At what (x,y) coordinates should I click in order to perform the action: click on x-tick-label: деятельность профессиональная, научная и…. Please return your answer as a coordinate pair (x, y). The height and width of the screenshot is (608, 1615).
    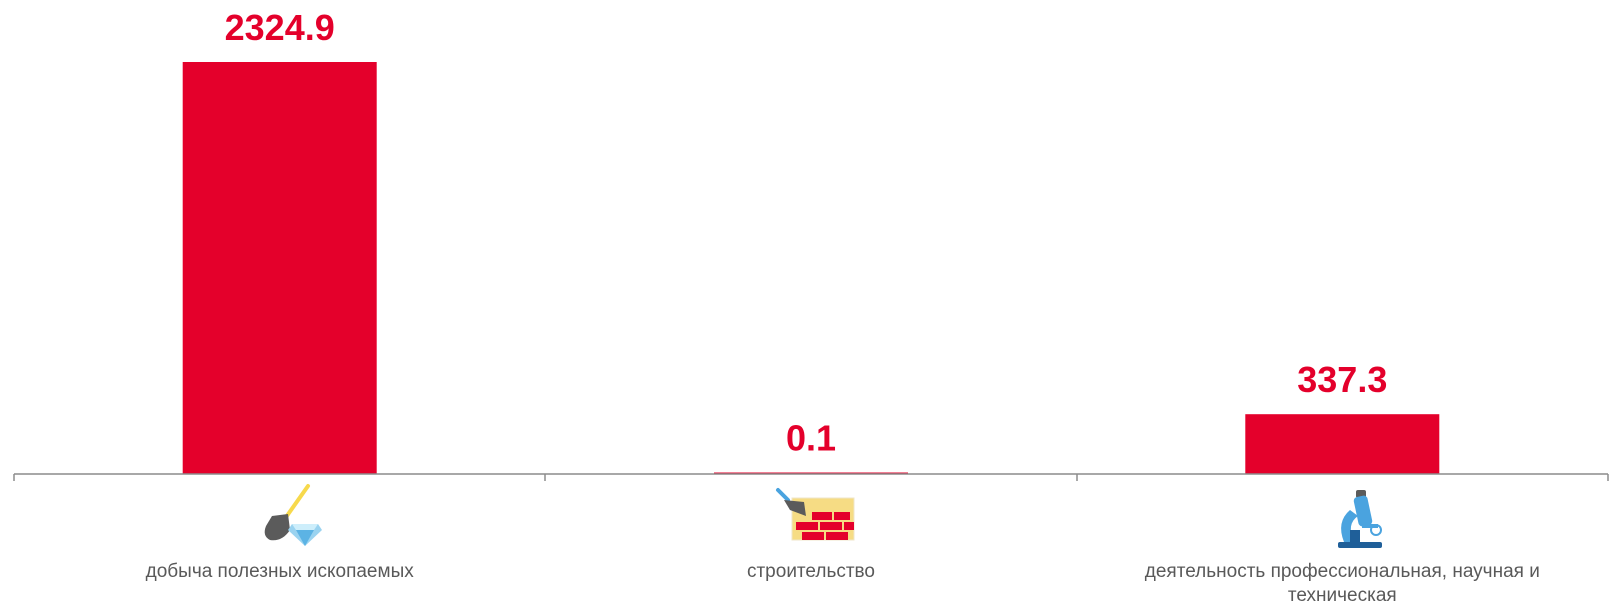
    Looking at the image, I should click on (1342, 583).